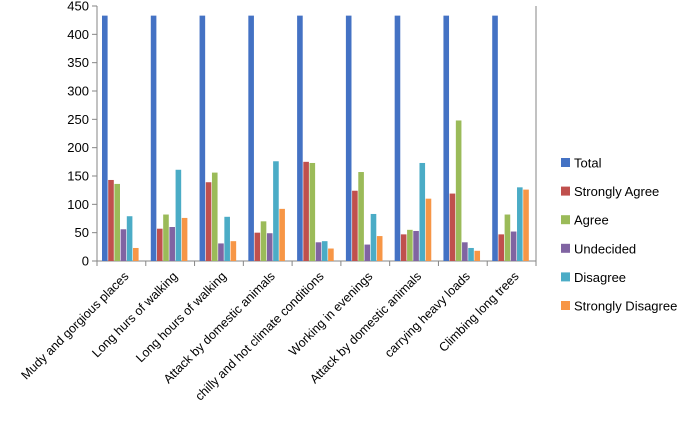  What do you see at coordinates (78, 147) in the screenshot?
I see `y-tick-label: 200` at bounding box center [78, 147].